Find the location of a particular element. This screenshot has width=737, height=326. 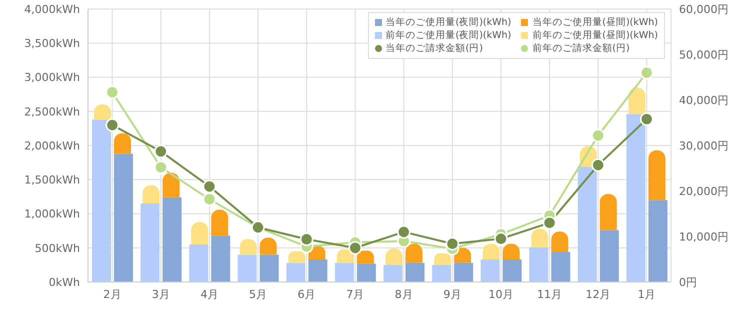

y-tick-label: 500kWh is located at coordinates (57, 248).